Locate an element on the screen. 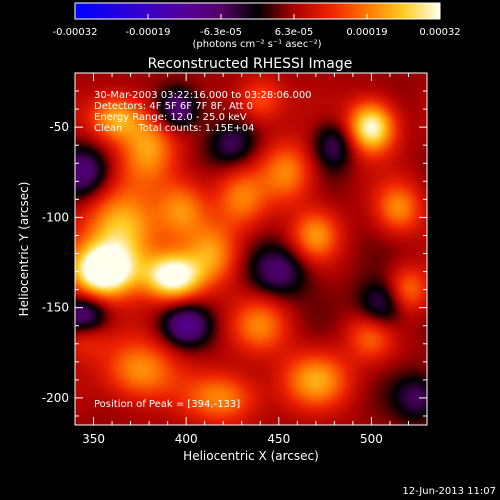  x-tick-label: 400 is located at coordinates (186, 439).